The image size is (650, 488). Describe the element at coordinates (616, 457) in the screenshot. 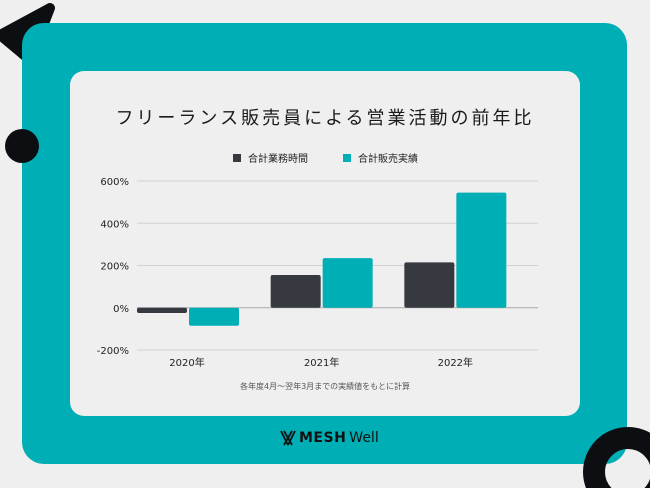

I see `decorative-ring` at that location.